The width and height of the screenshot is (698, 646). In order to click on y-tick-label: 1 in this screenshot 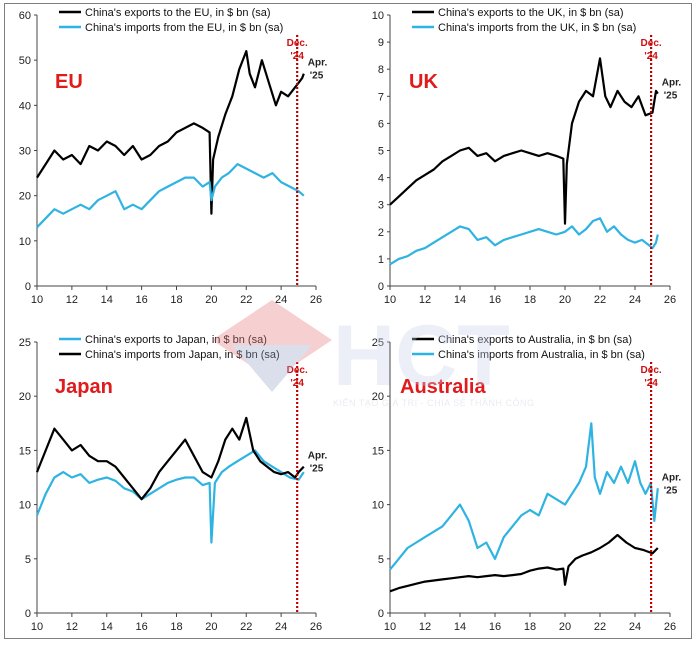, I will do `click(381, 260)`.